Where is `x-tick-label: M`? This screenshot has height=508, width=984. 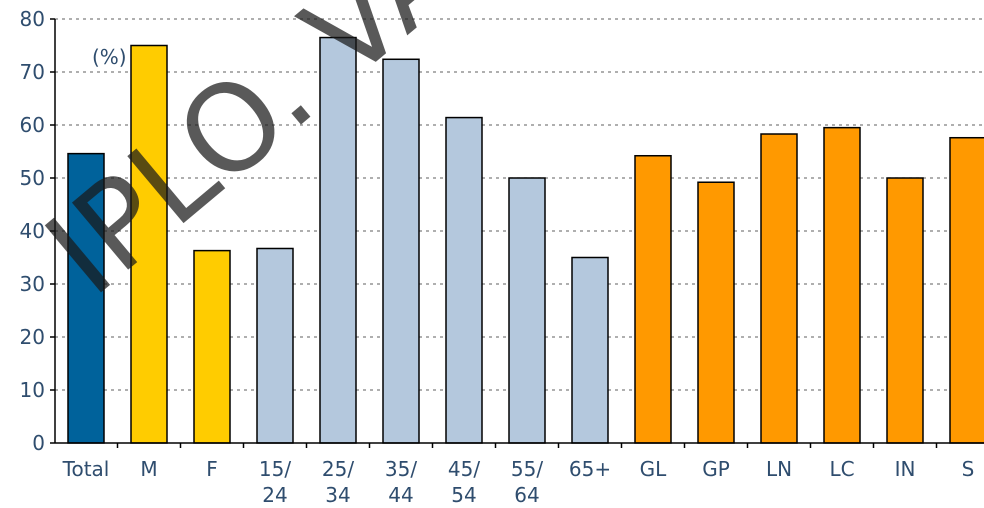 x-tick-label: M is located at coordinates (148, 469).